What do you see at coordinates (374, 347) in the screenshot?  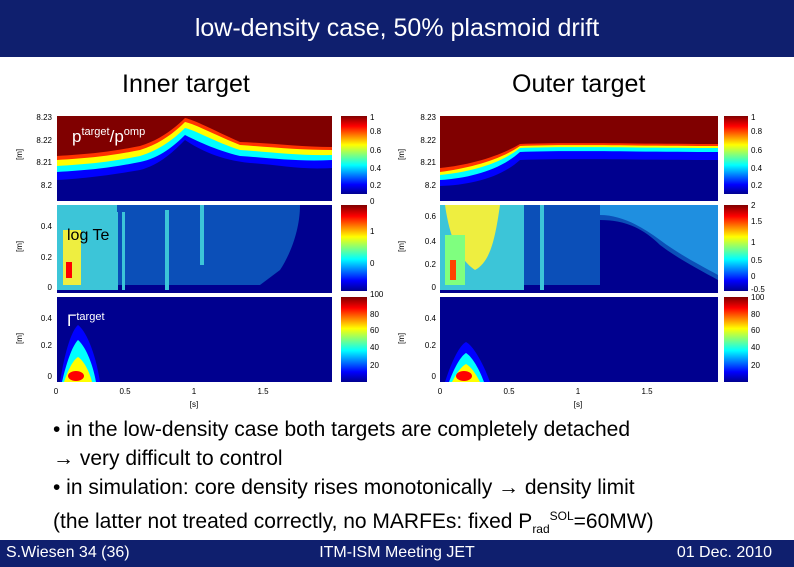 I see `svg-text: 40` at bounding box center [374, 347].